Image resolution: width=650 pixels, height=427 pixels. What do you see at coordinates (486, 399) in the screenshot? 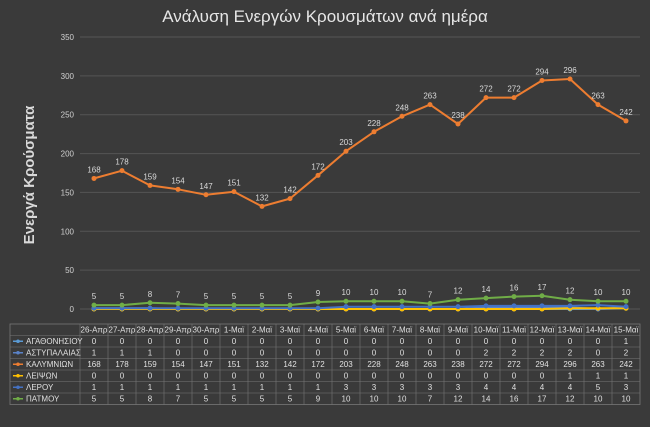
I see `table-cell: 14` at bounding box center [486, 399].